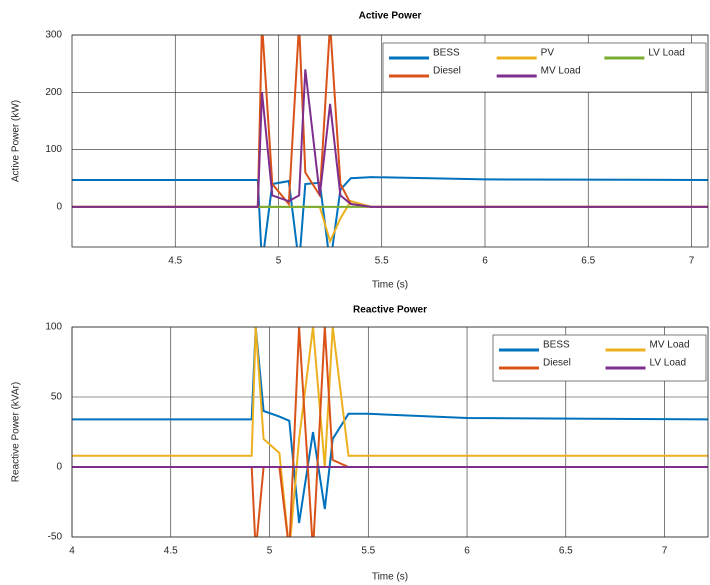 This screenshot has height=585, width=710. Describe the element at coordinates (548, 53) in the screenshot. I see `legend-label: PV` at that location.